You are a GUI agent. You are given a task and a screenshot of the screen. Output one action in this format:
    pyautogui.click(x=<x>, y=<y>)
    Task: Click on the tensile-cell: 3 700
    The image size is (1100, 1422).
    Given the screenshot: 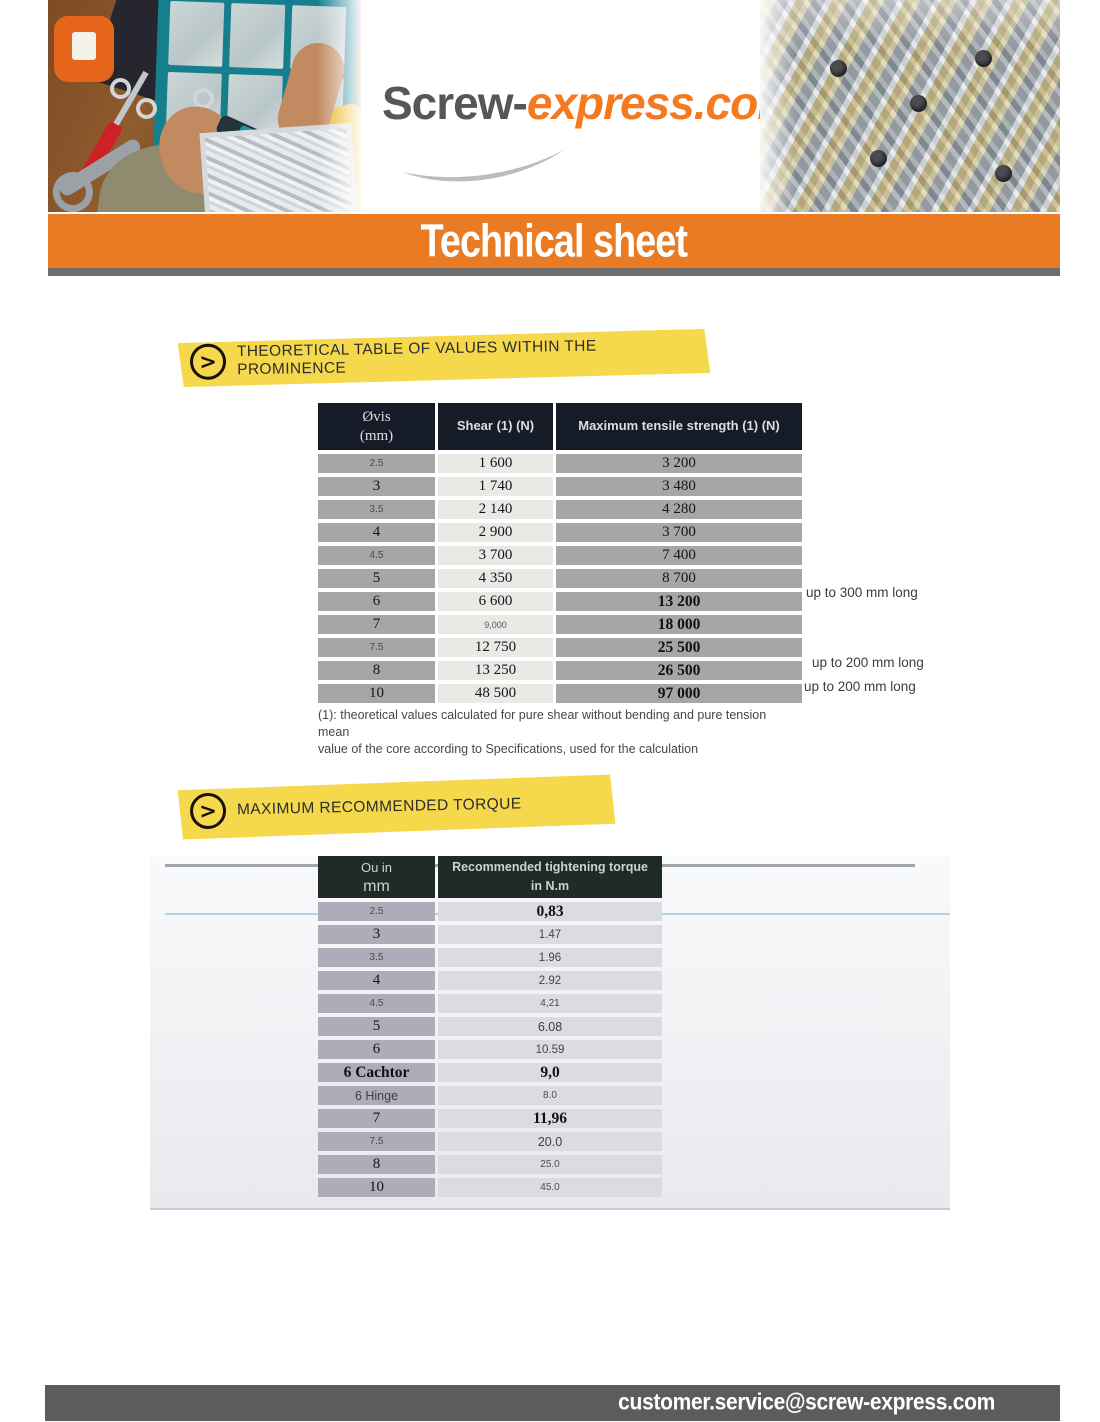 What is the action you would take?
    pyautogui.click(x=679, y=532)
    